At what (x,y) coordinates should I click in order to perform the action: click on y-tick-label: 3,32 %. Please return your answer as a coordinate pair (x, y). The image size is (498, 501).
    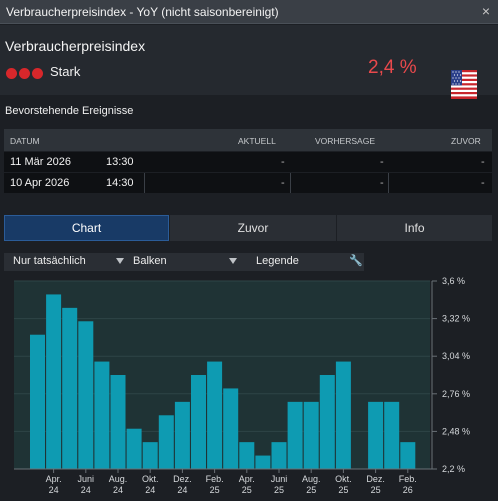
    Looking at the image, I should click on (456, 319).